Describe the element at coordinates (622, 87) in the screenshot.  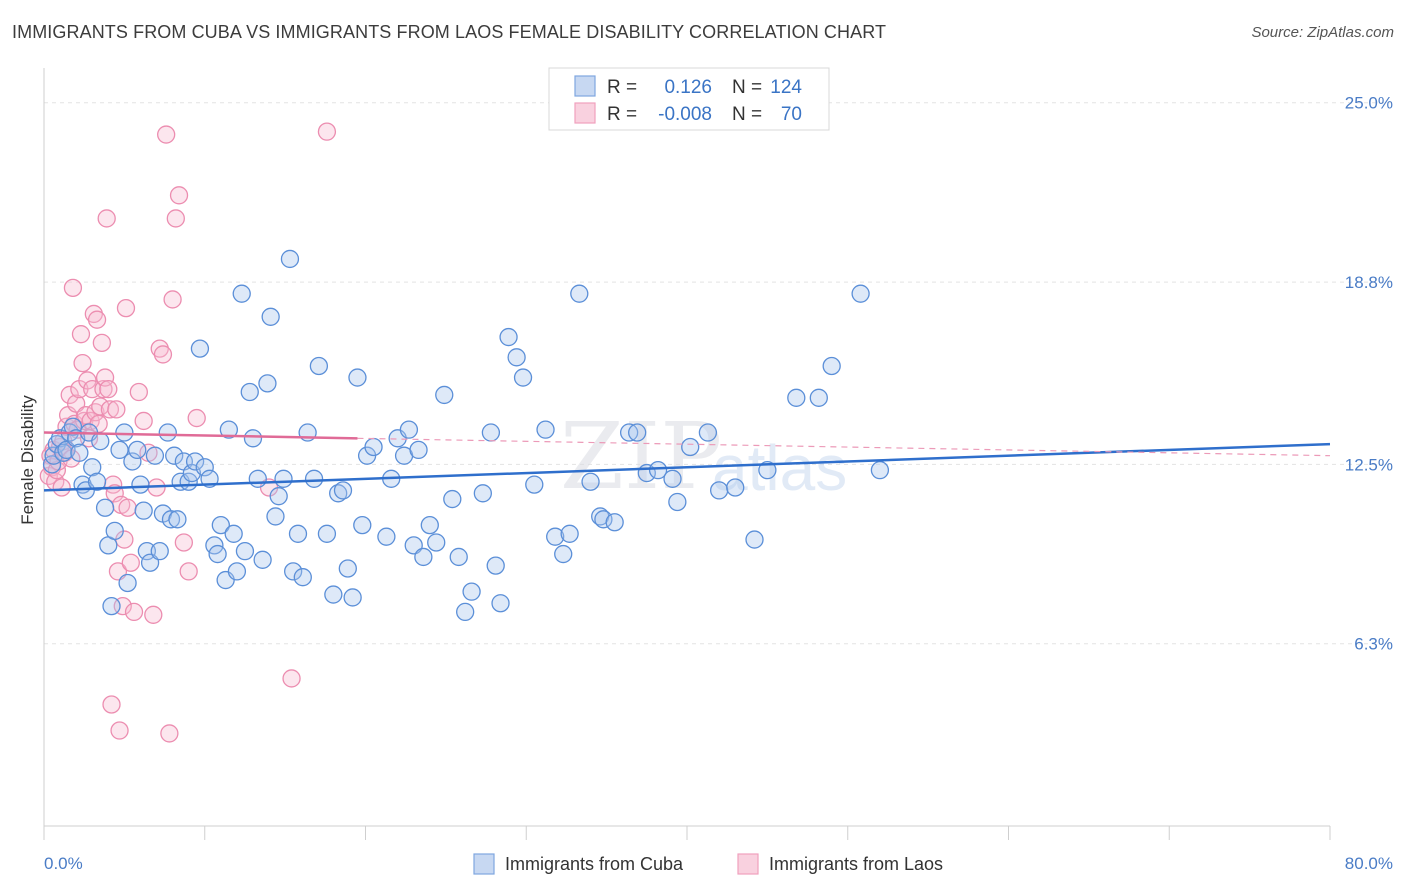
I see `legend-r-label-cuba: R =` at that location.